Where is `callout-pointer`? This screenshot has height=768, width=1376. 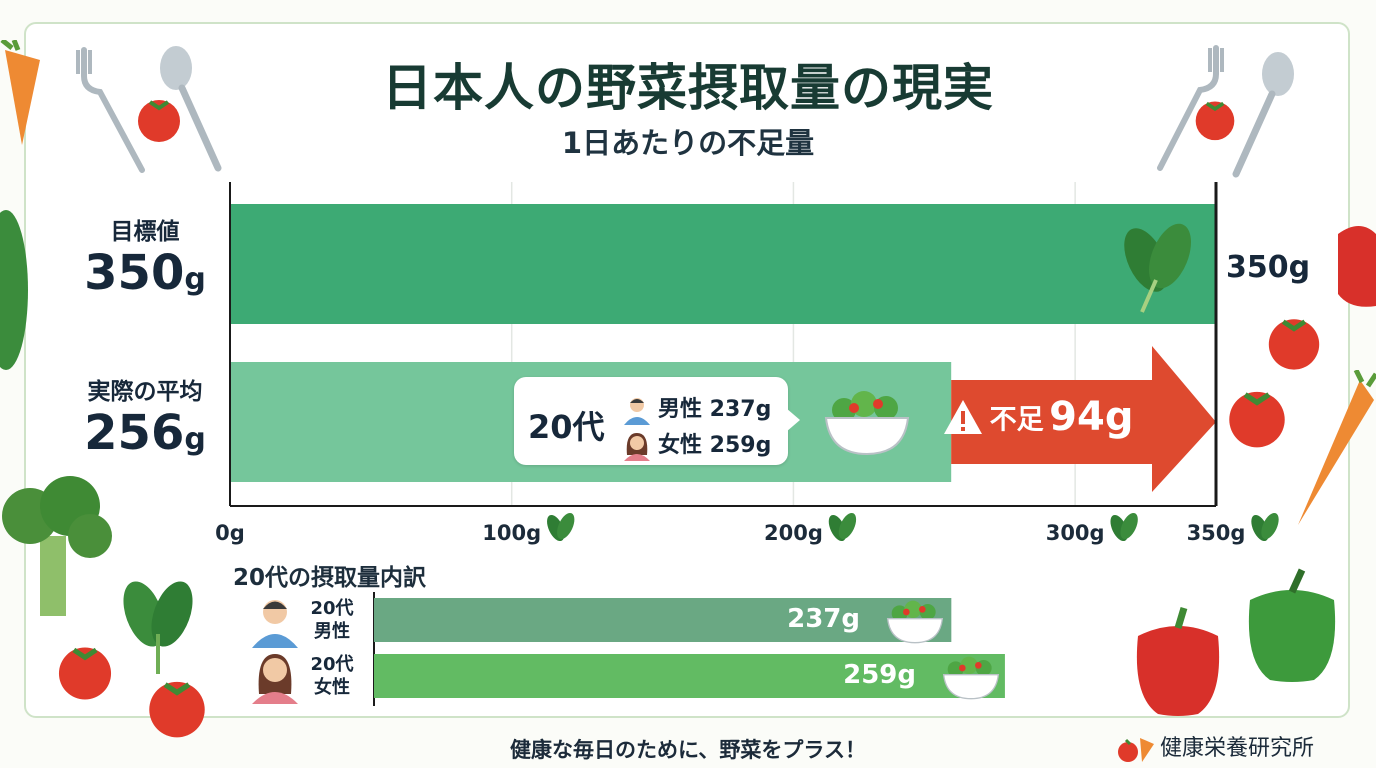
callout-pointer is located at coordinates (793, 420).